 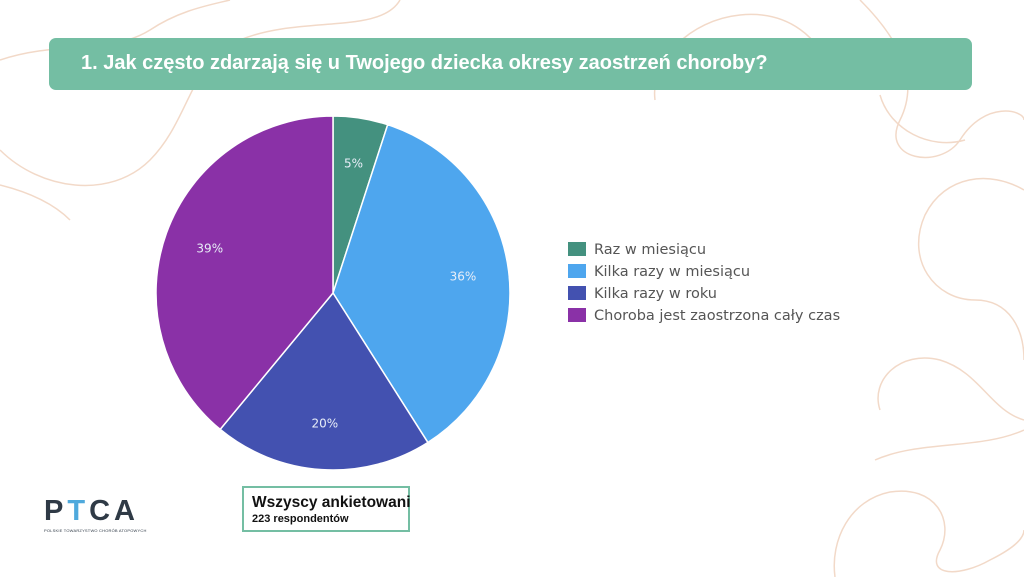 I want to click on respondents-box: Wszyscy ankietowani 223 respondentów, so click(x=326, y=509).